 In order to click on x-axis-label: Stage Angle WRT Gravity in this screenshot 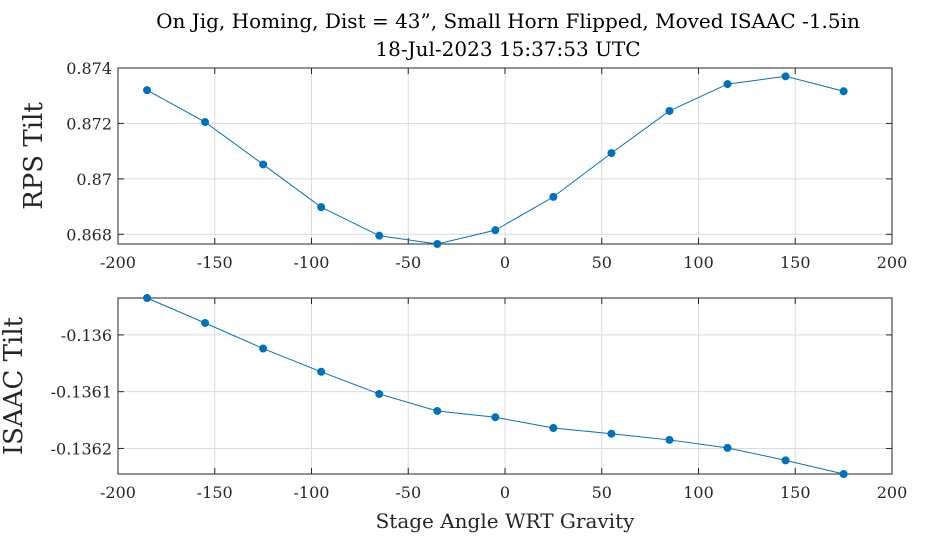, I will do `click(506, 521)`.